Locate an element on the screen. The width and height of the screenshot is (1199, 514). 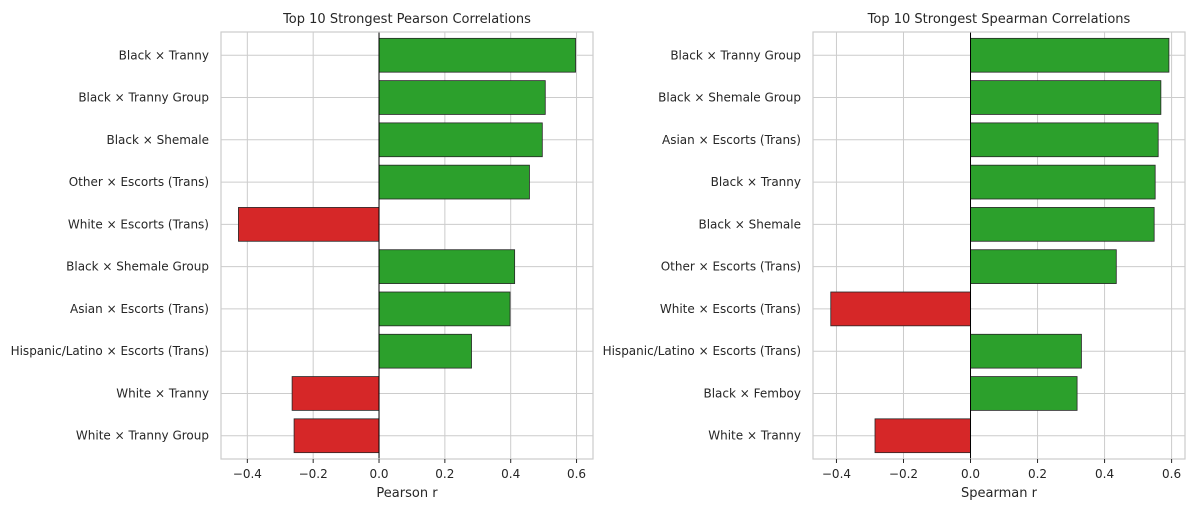
spearman-category-label-8: Black × Femboy is located at coordinates (752, 393).